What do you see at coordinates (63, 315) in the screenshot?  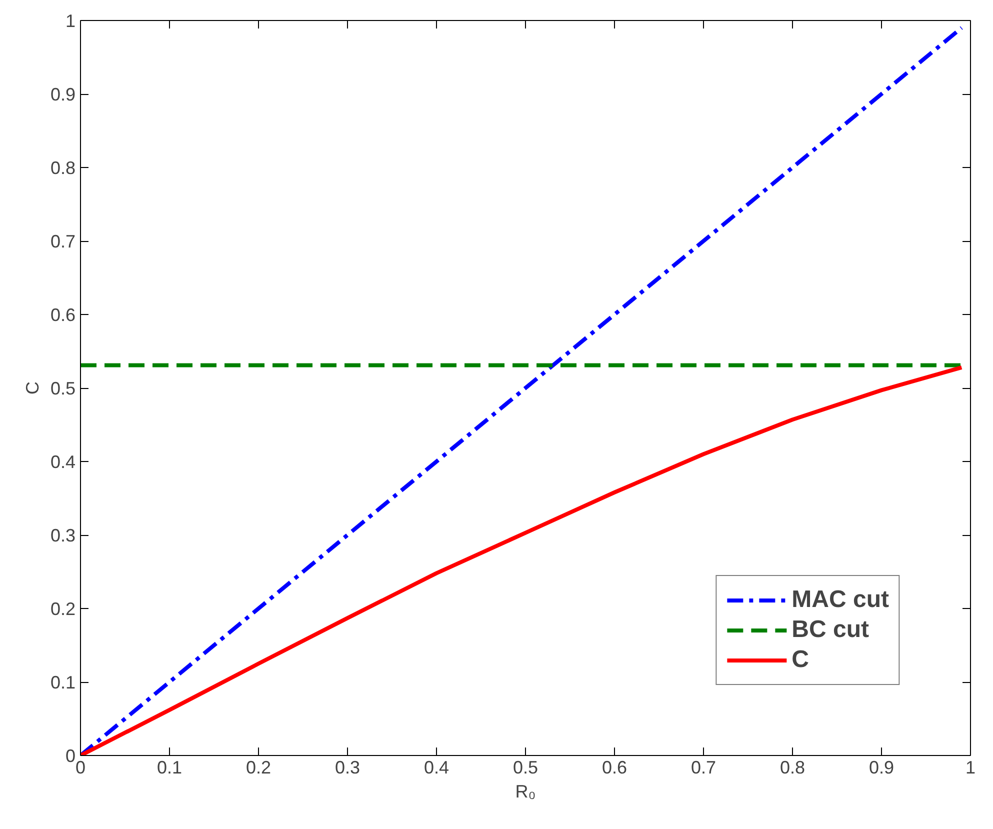 I see `y-tick-label: 0.6` at bounding box center [63, 315].